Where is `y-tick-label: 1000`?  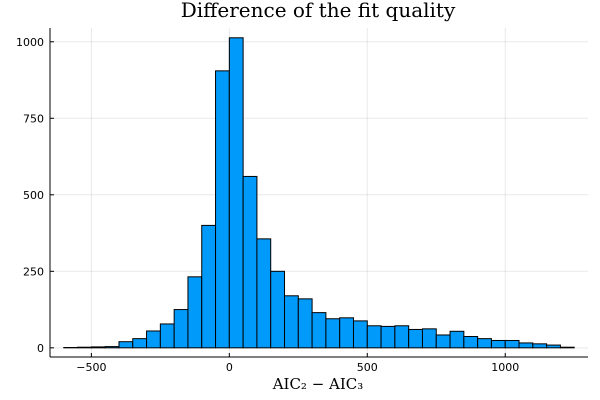
y-tick-label: 1000 is located at coordinates (30, 42).